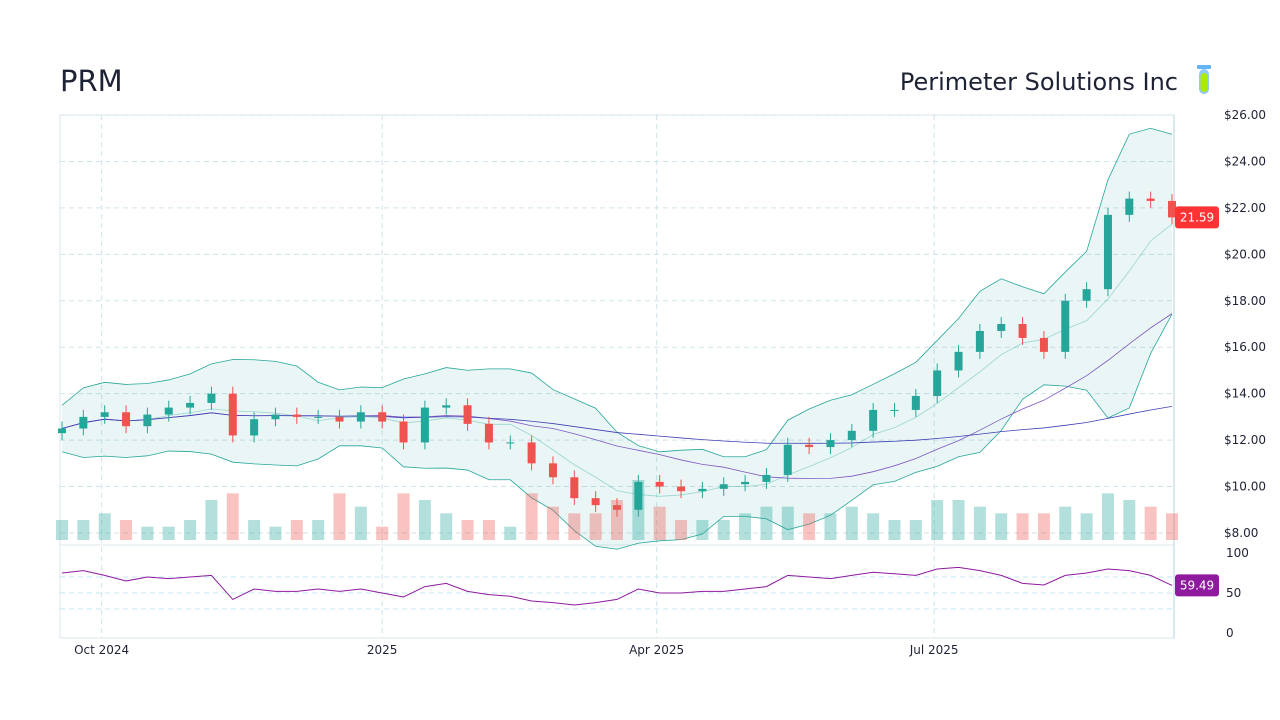 This screenshot has width=1280, height=720. What do you see at coordinates (1241, 533) in the screenshot?
I see `y-tick-label: $8.00` at bounding box center [1241, 533].